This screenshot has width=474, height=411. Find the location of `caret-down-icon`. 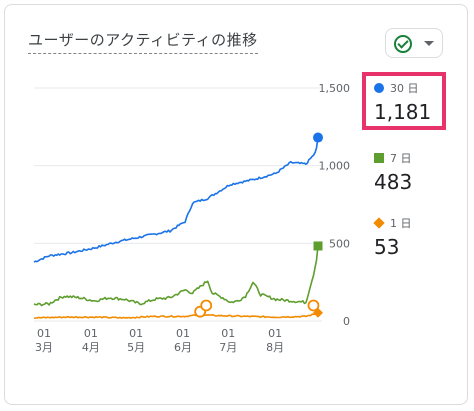

caret-down-icon is located at coordinates (429, 43).